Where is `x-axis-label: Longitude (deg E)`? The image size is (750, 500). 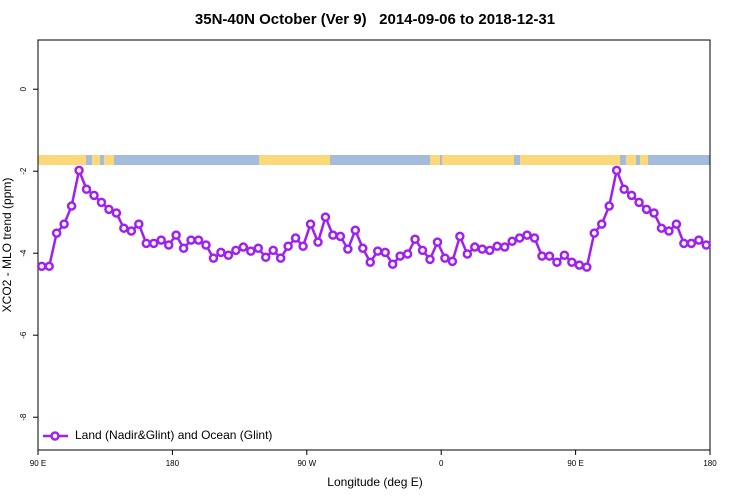 x-axis-label: Longitude (deg E) is located at coordinates (374, 482).